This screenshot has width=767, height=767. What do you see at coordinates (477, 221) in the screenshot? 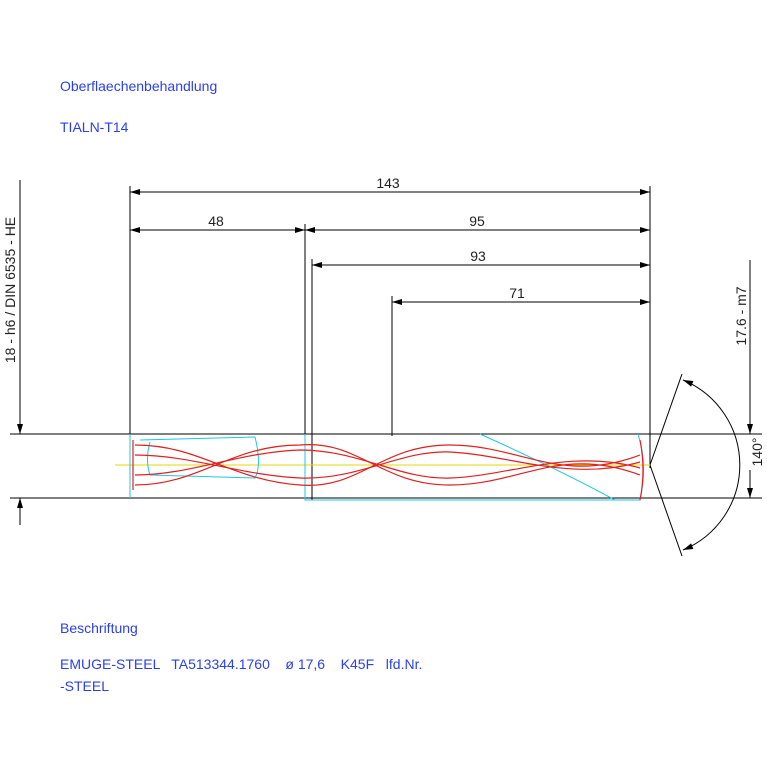
I see `dim-body: 95` at bounding box center [477, 221].